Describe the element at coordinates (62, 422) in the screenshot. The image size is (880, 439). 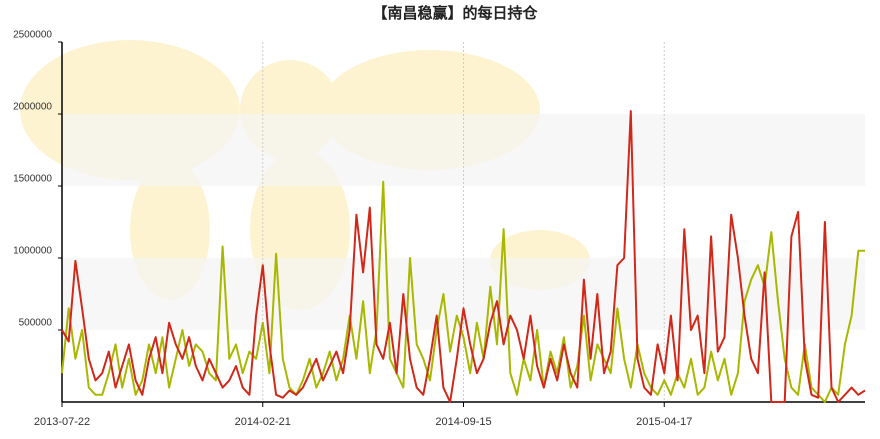
I see `x-tick-label: 2013-07-22` at that location.